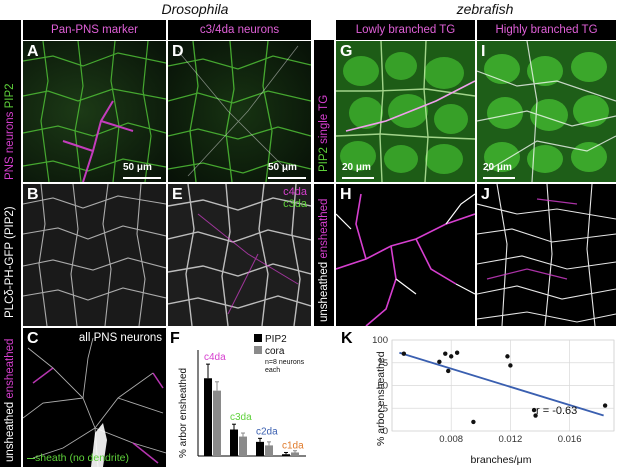 The width and height of the screenshot is (617, 467). I want to click on x-tick-label-1: 0.012, so click(511, 439).